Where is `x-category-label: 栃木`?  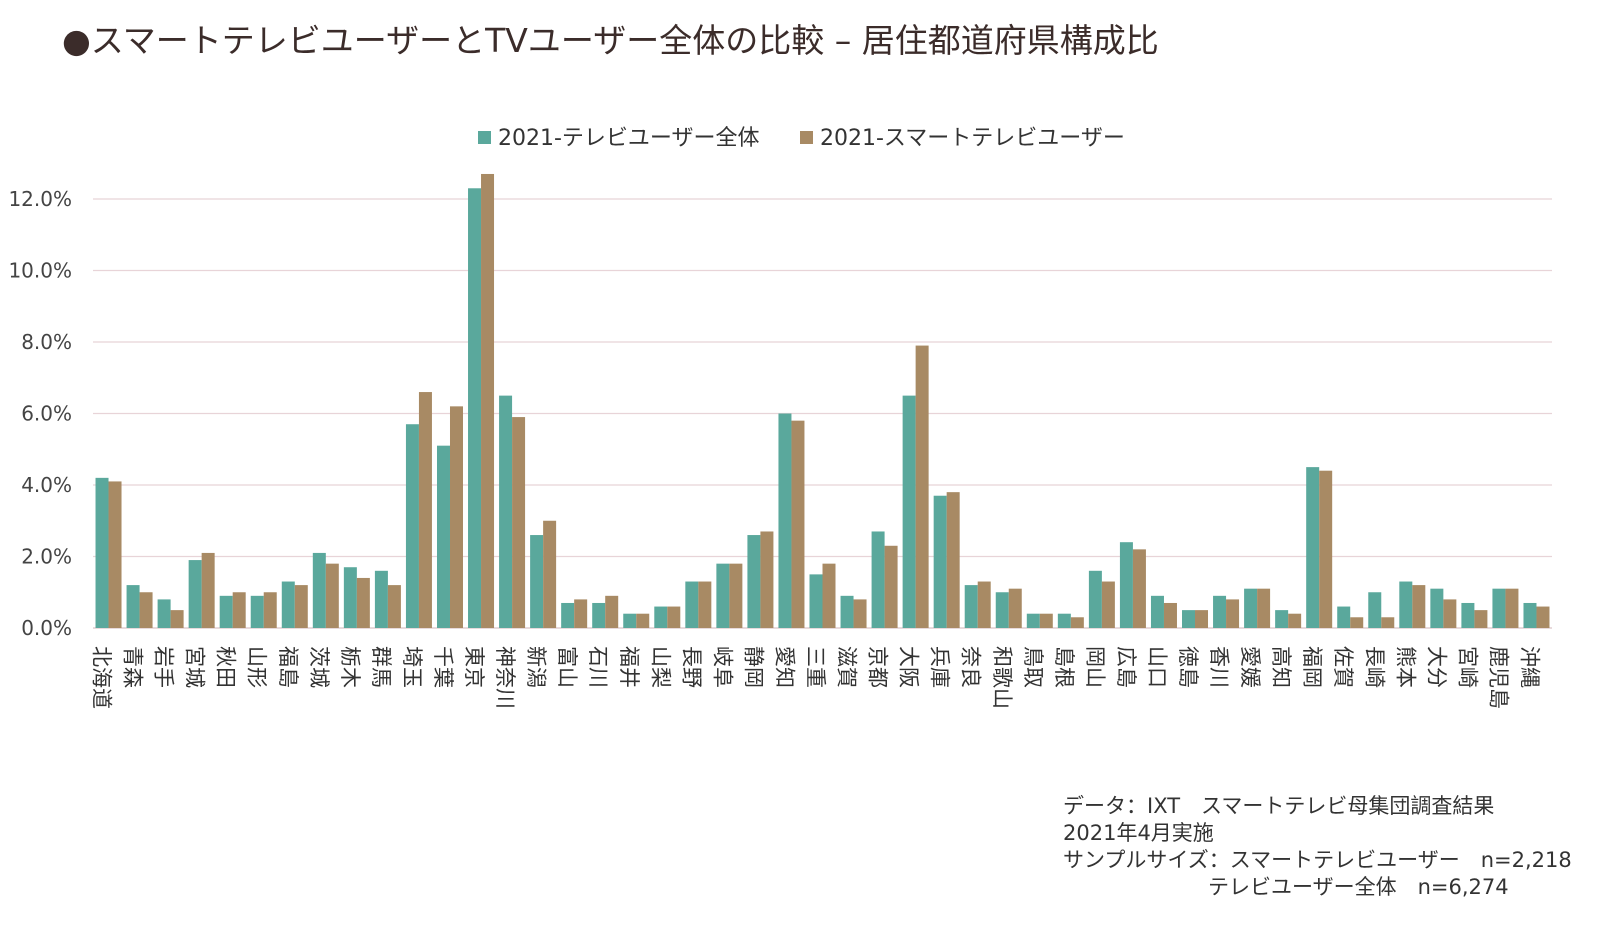
x-category-label: 栃木 is located at coordinates (350, 667).